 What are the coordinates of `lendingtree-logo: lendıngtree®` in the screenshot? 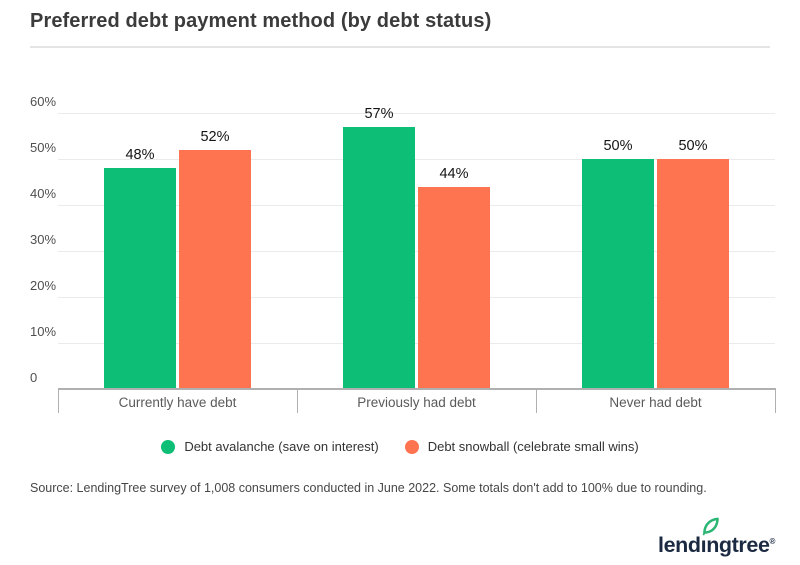 It's located at (717, 539).